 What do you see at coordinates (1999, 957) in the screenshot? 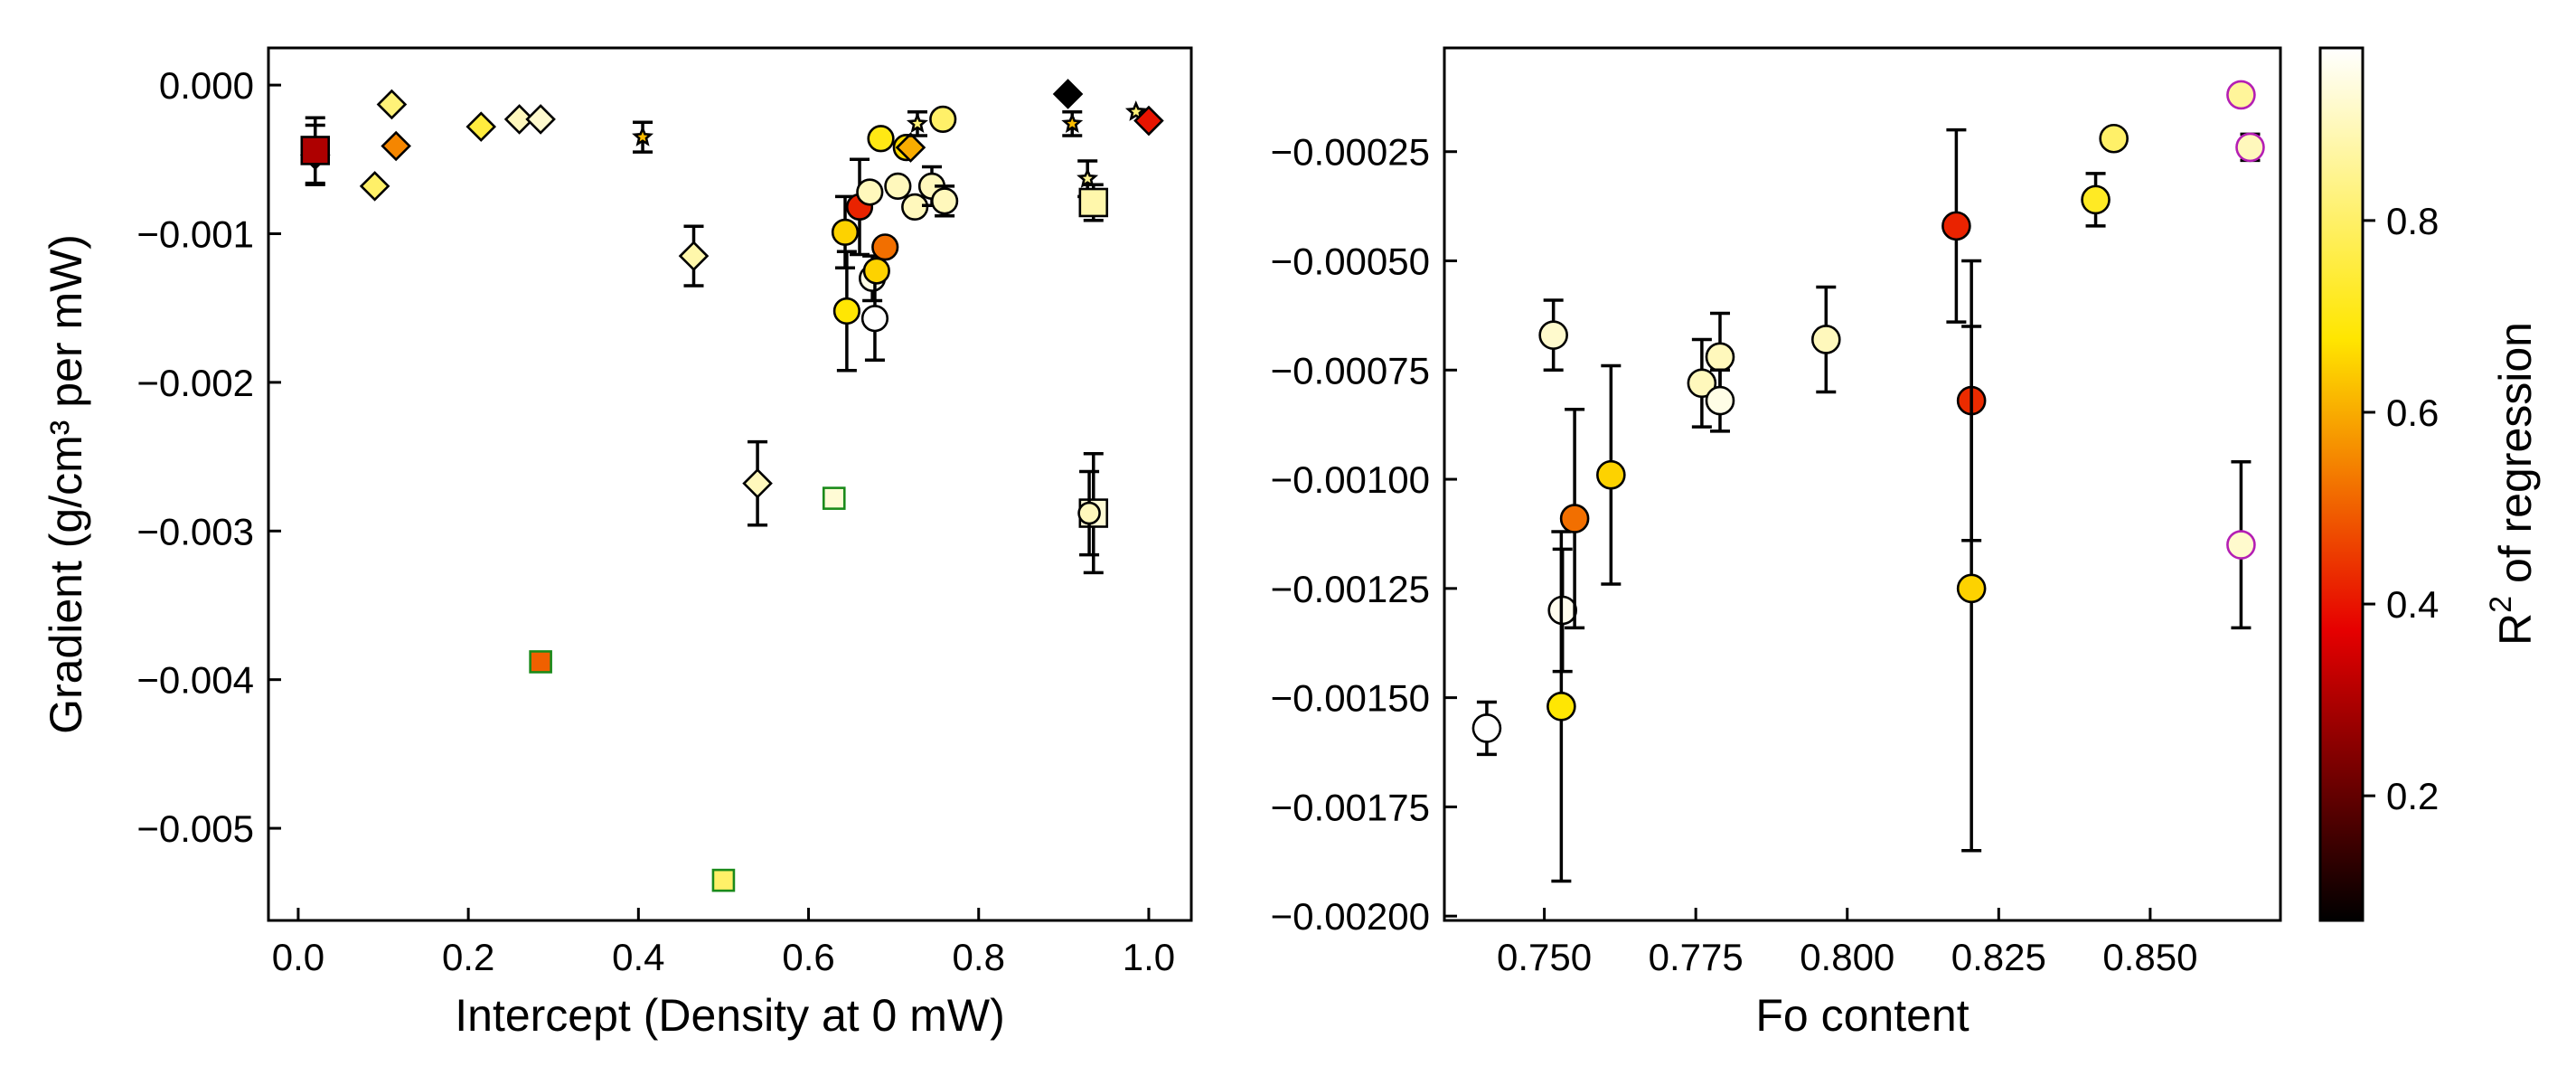
I see `x-tick-label: 0.825` at bounding box center [1999, 957].